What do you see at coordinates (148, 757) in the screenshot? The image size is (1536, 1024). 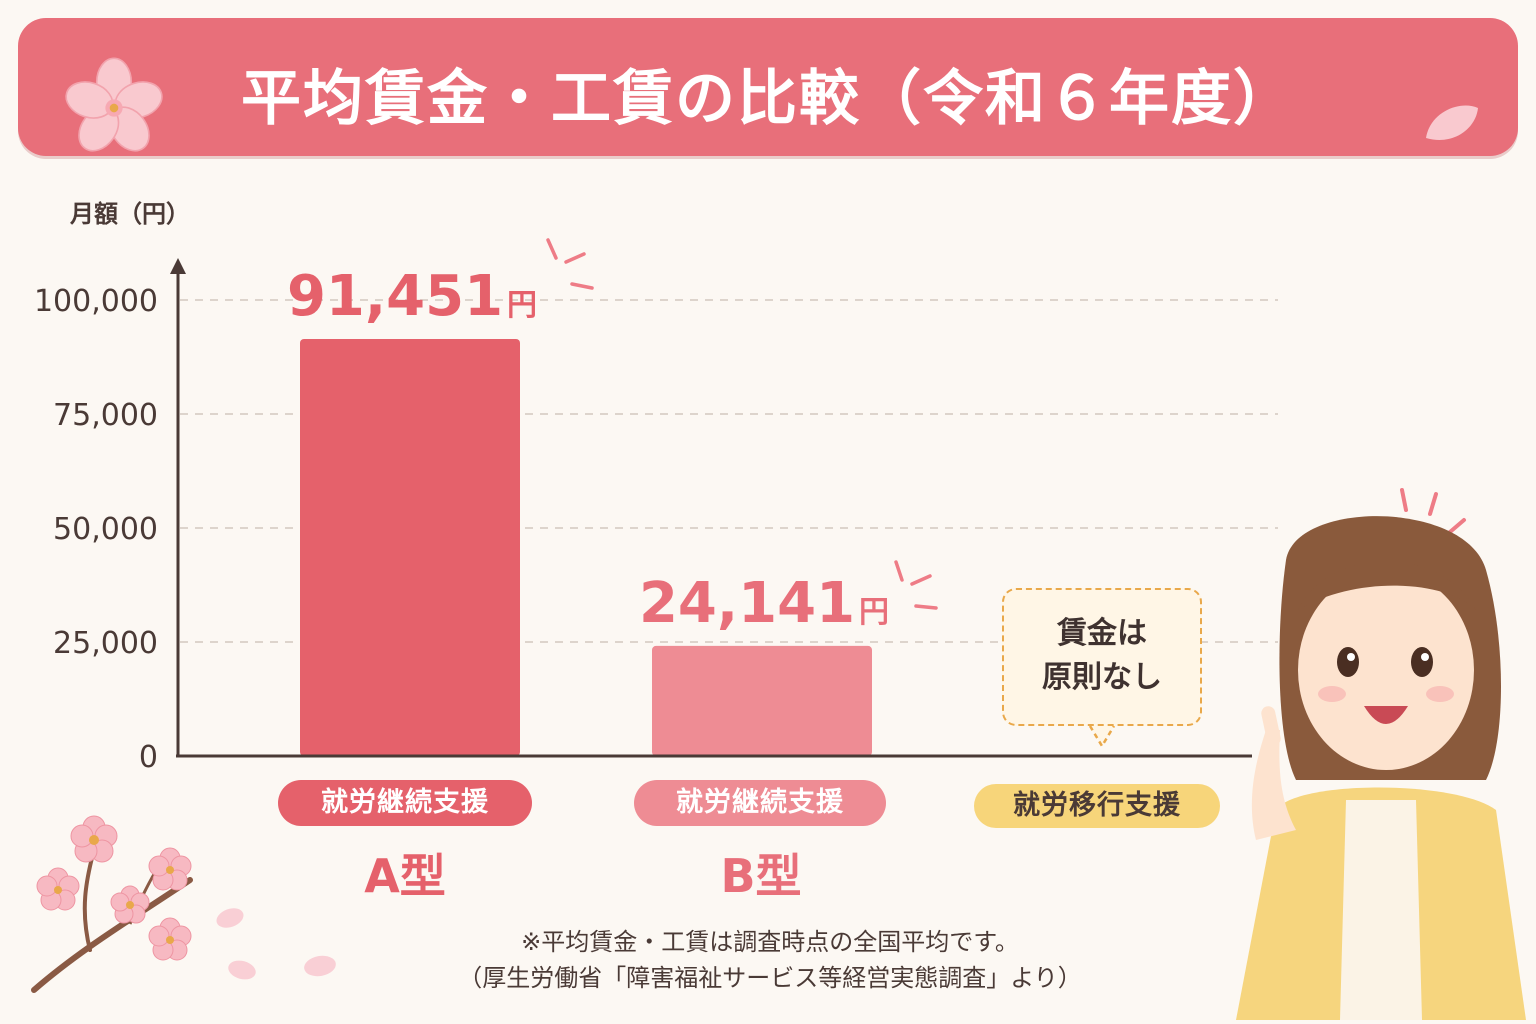 I see `y-tick-label: 0` at bounding box center [148, 757].